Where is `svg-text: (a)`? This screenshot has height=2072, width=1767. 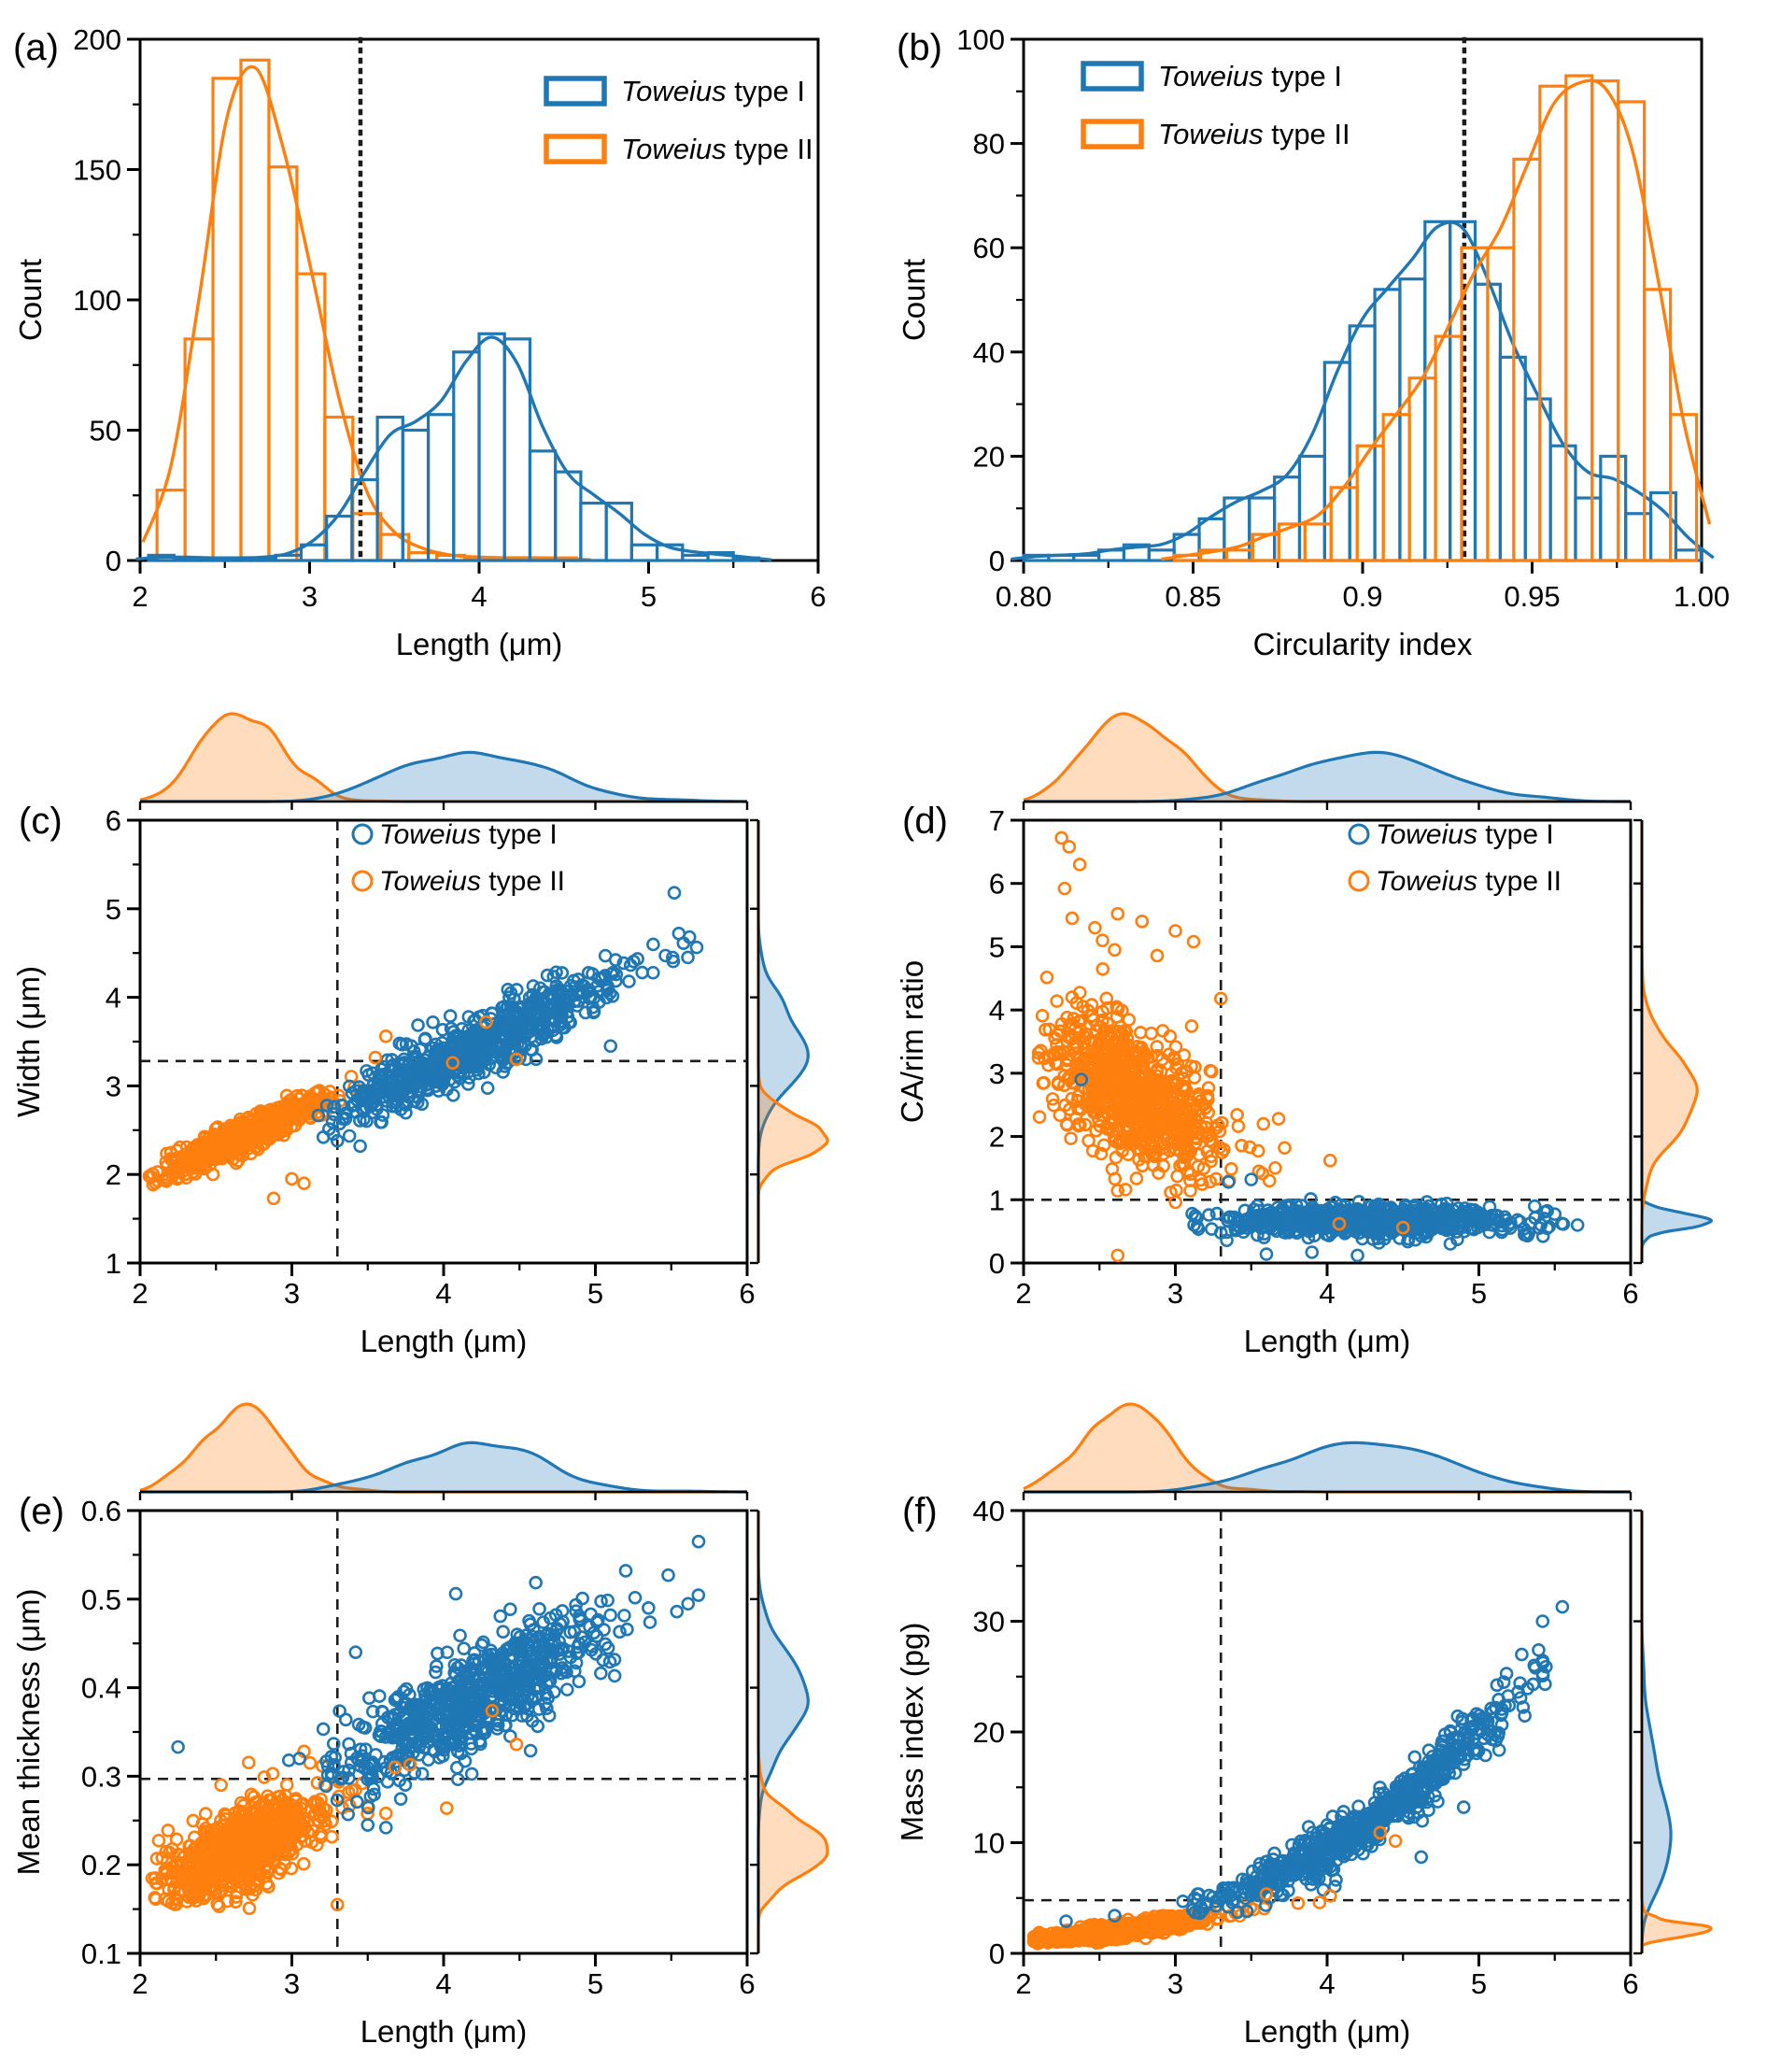
svg-text: (a) is located at coordinates (36, 47).